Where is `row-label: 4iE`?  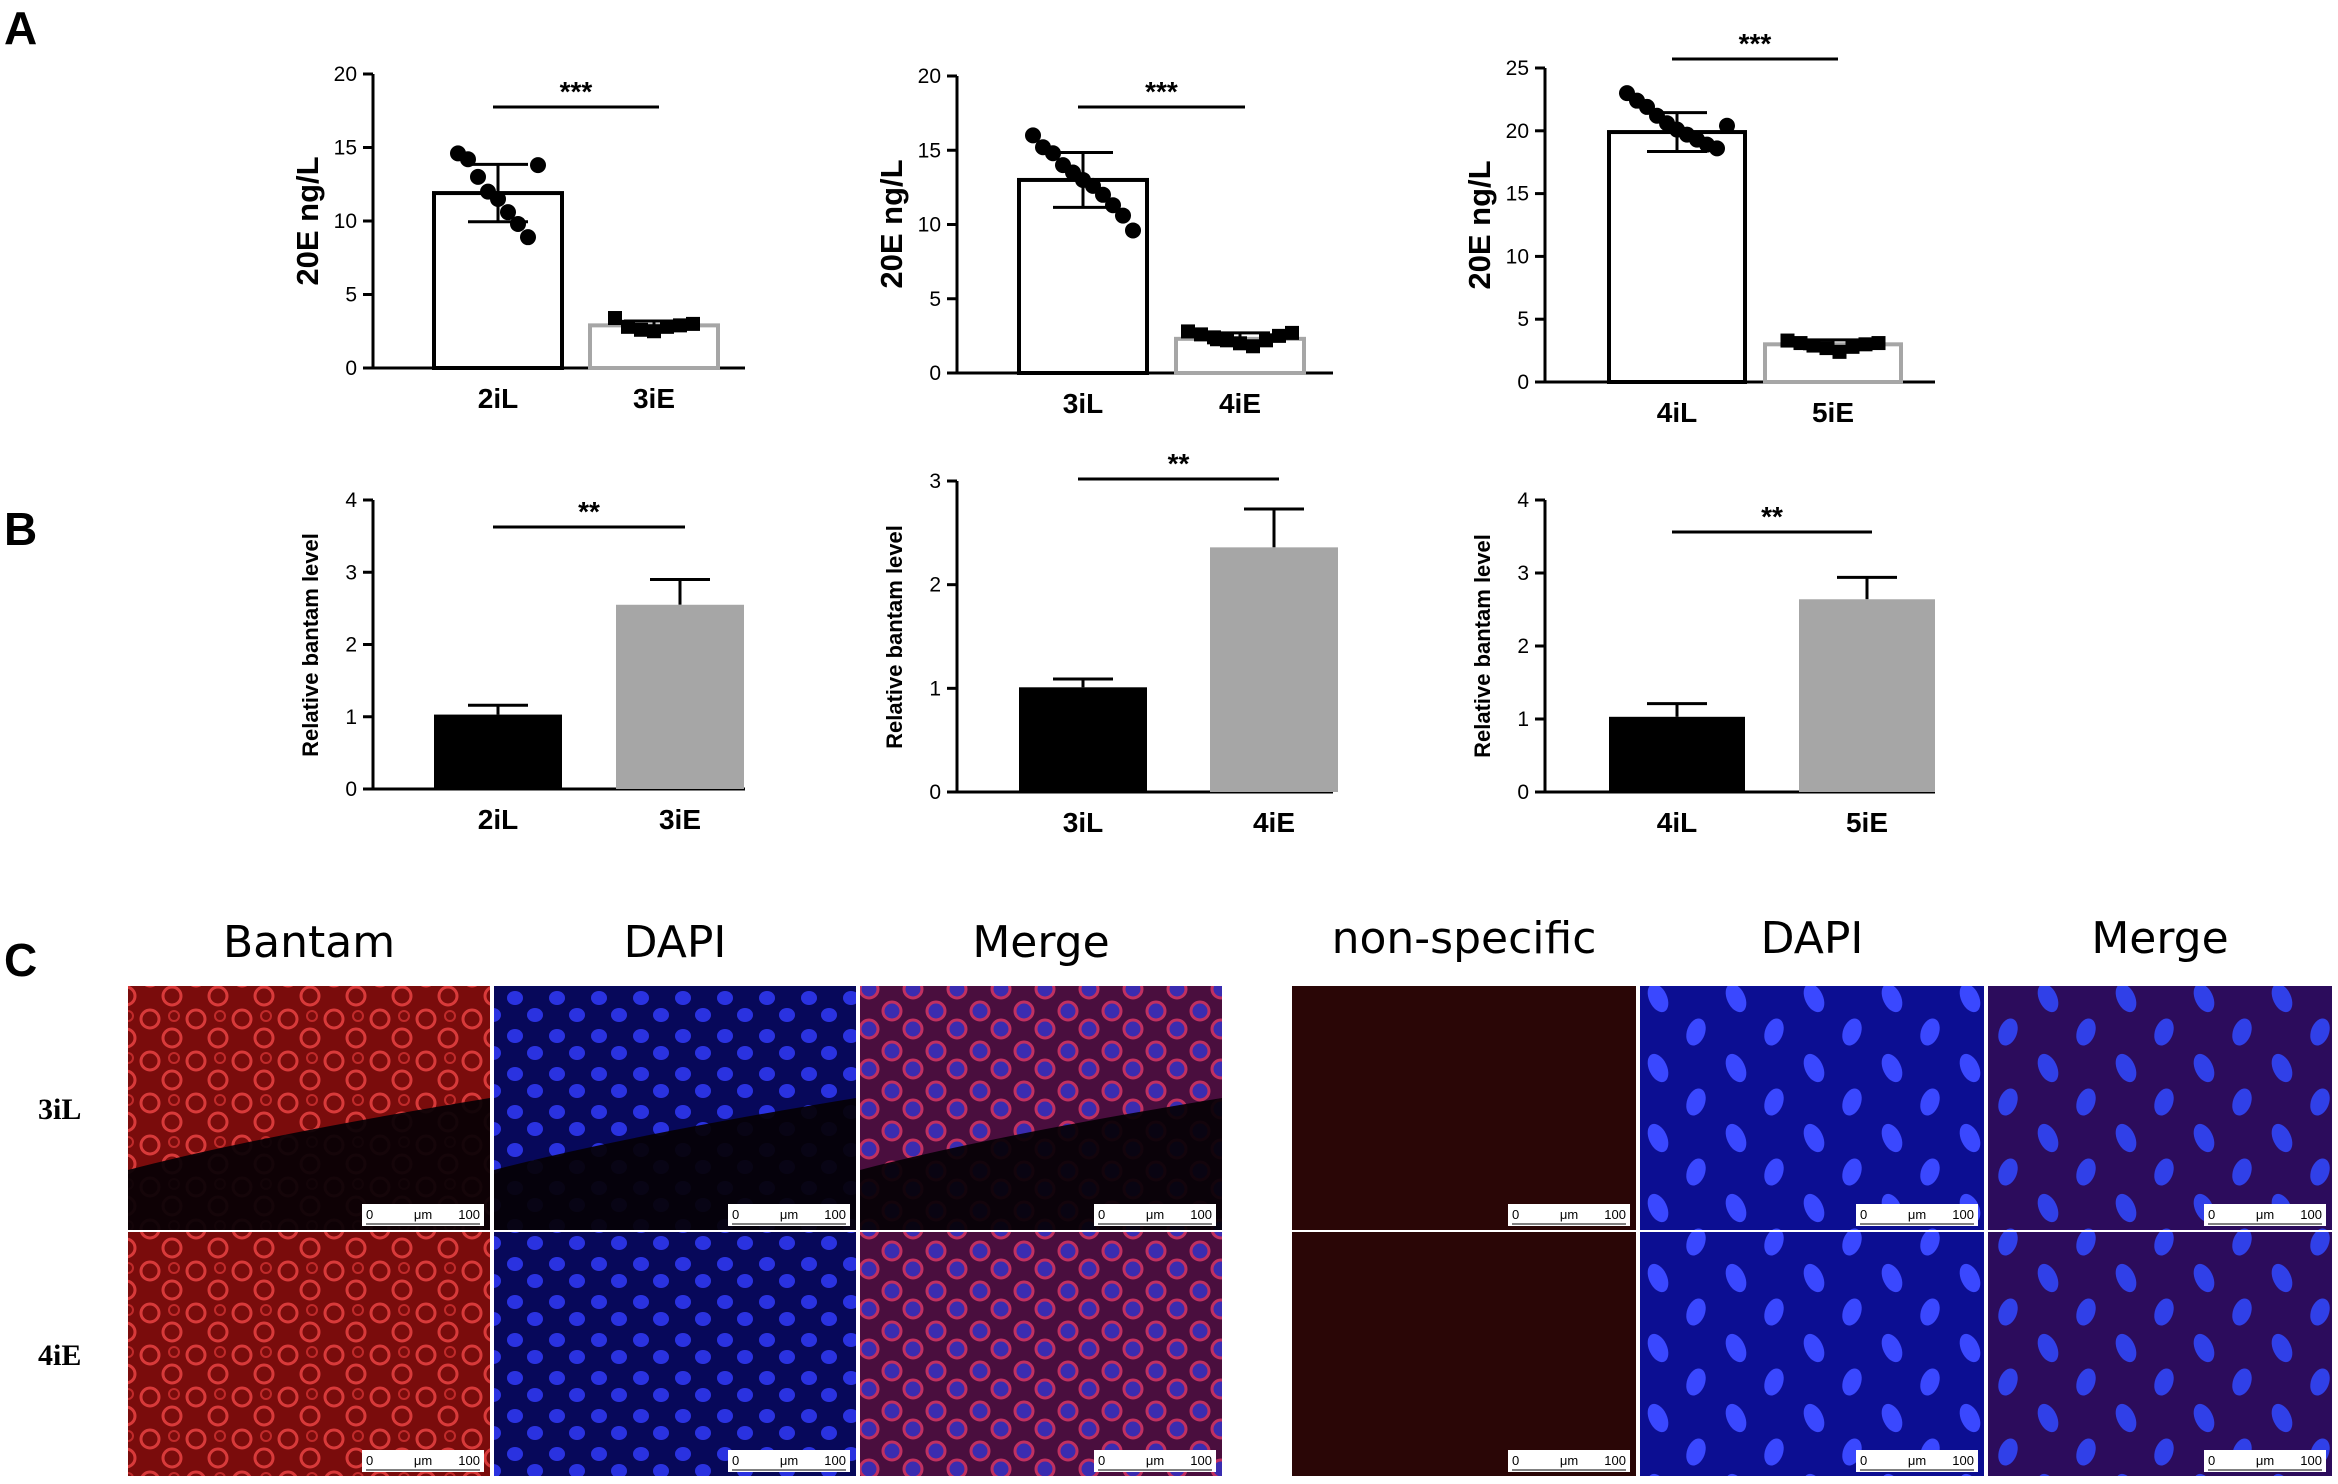 row-label: 4iE is located at coordinates (59, 1355).